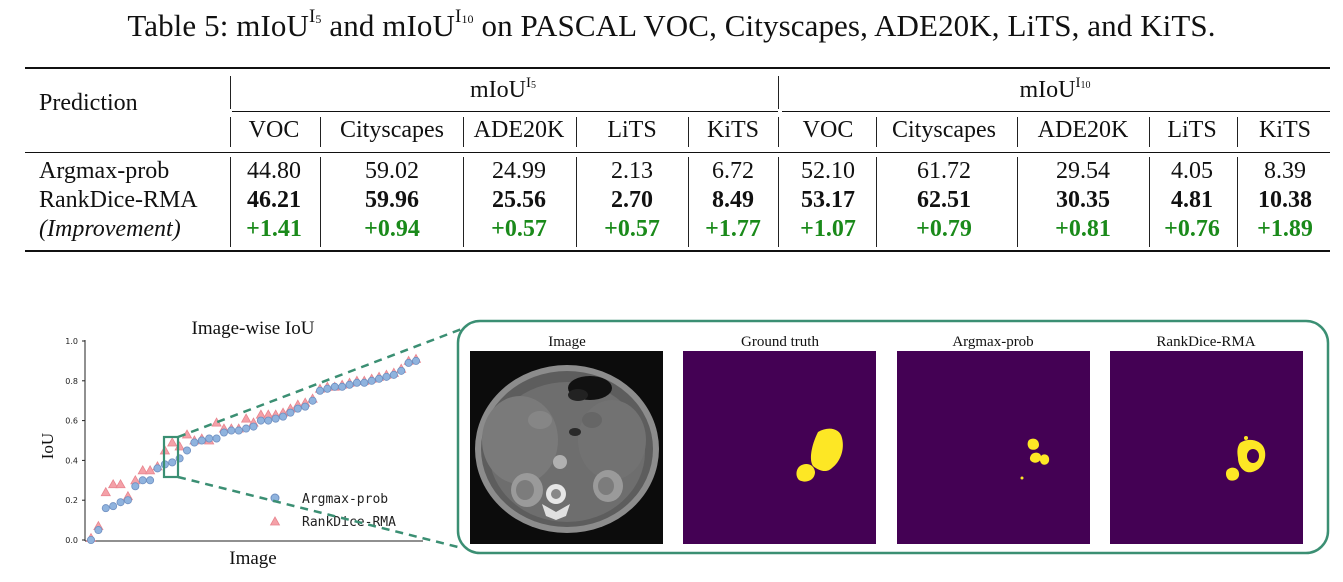 The image size is (1343, 582). I want to click on table-cell: 8.39, so click(1285, 171).